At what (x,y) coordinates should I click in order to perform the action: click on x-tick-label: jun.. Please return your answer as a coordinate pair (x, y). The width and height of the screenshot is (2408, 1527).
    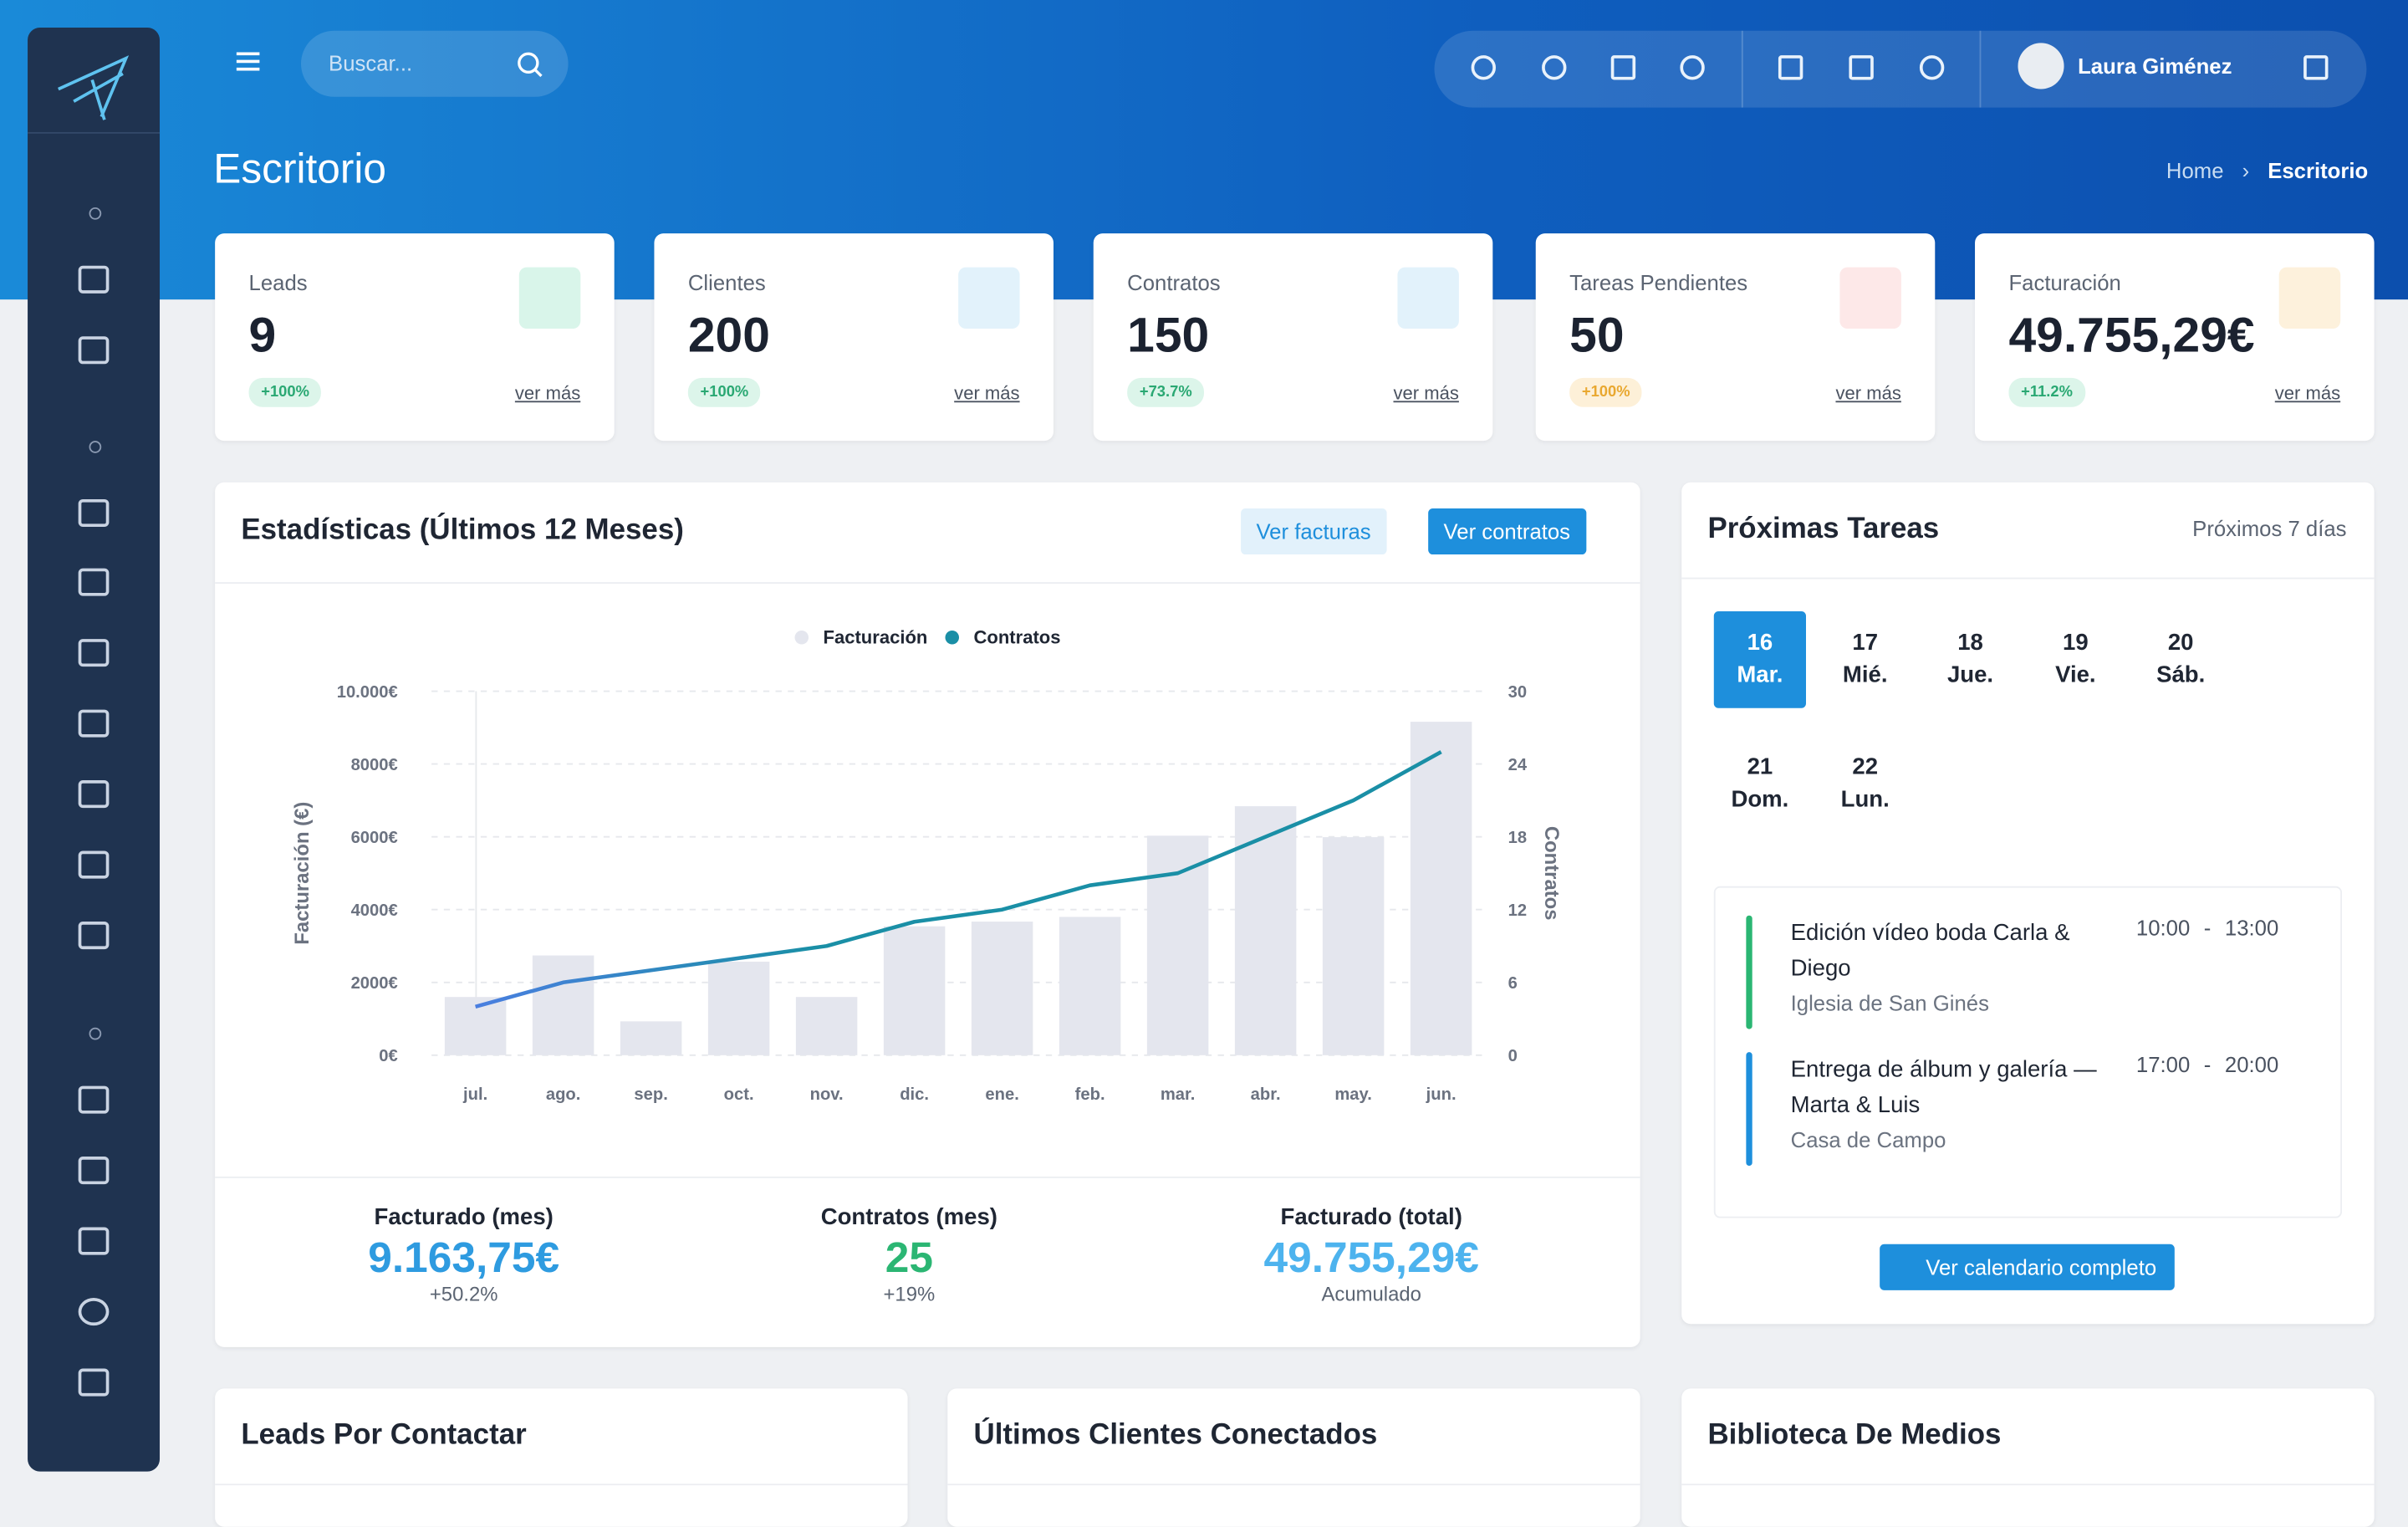
    Looking at the image, I should click on (1441, 1095).